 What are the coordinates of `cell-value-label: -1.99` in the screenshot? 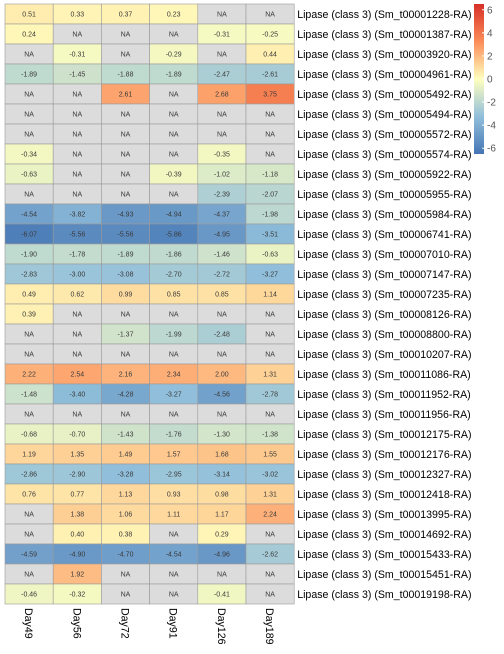 It's located at (174, 334).